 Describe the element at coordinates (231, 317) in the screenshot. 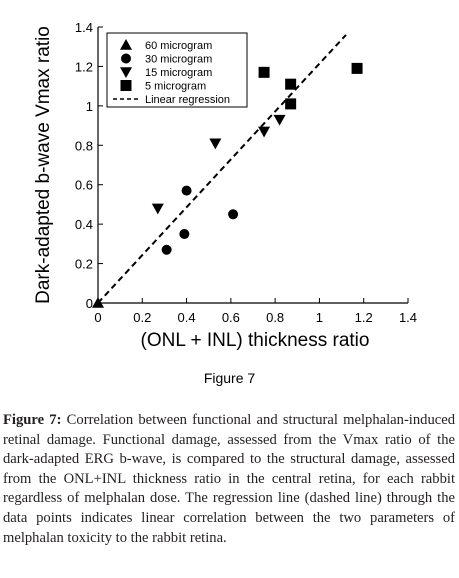

I see `x-tick-label: 0.6` at that location.